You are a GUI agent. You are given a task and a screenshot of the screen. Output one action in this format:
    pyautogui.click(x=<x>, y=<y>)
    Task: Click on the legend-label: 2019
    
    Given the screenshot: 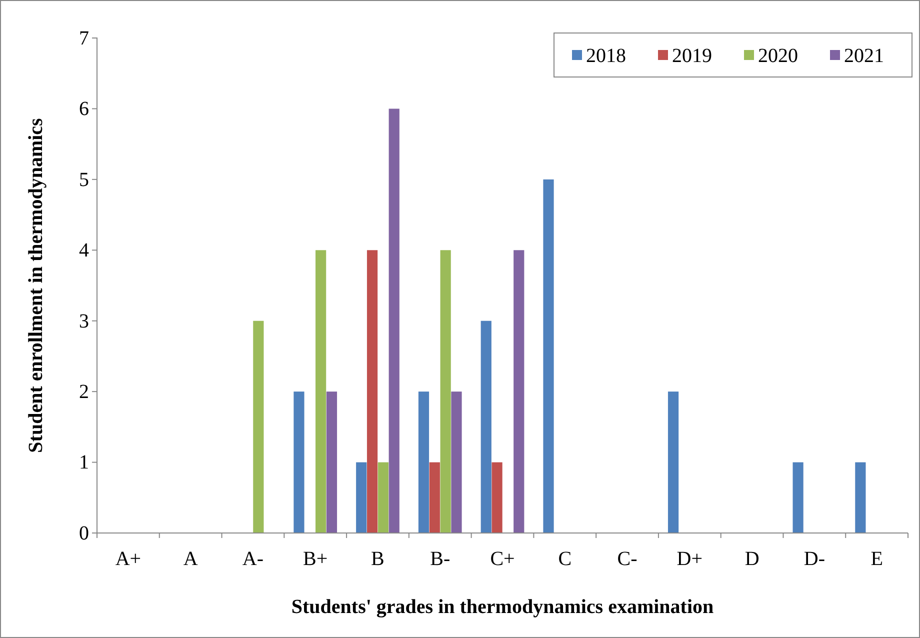 What is the action you would take?
    pyautogui.click(x=692, y=56)
    